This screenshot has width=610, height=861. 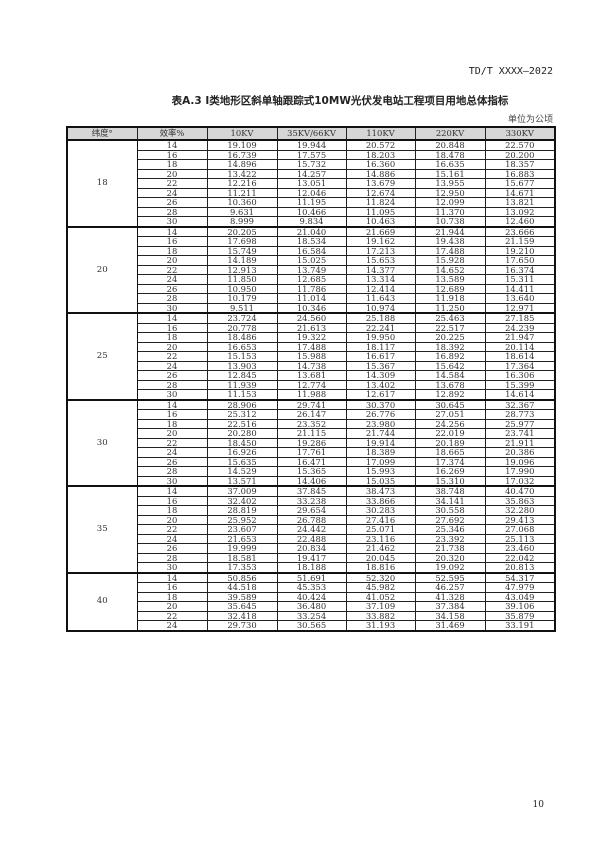 I want to click on value-cell: 12.674, so click(x=380, y=192).